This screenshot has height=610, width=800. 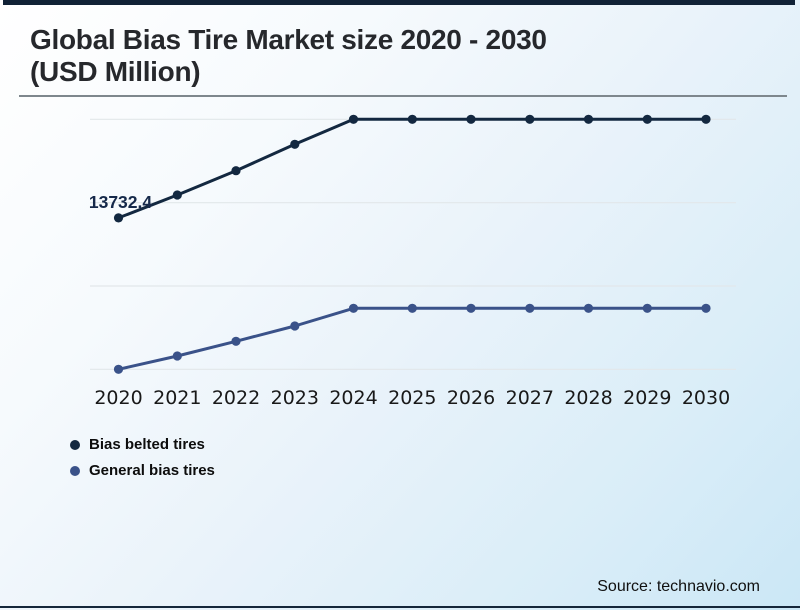 I want to click on legend-label: Bias belted tires, so click(x=147, y=444).